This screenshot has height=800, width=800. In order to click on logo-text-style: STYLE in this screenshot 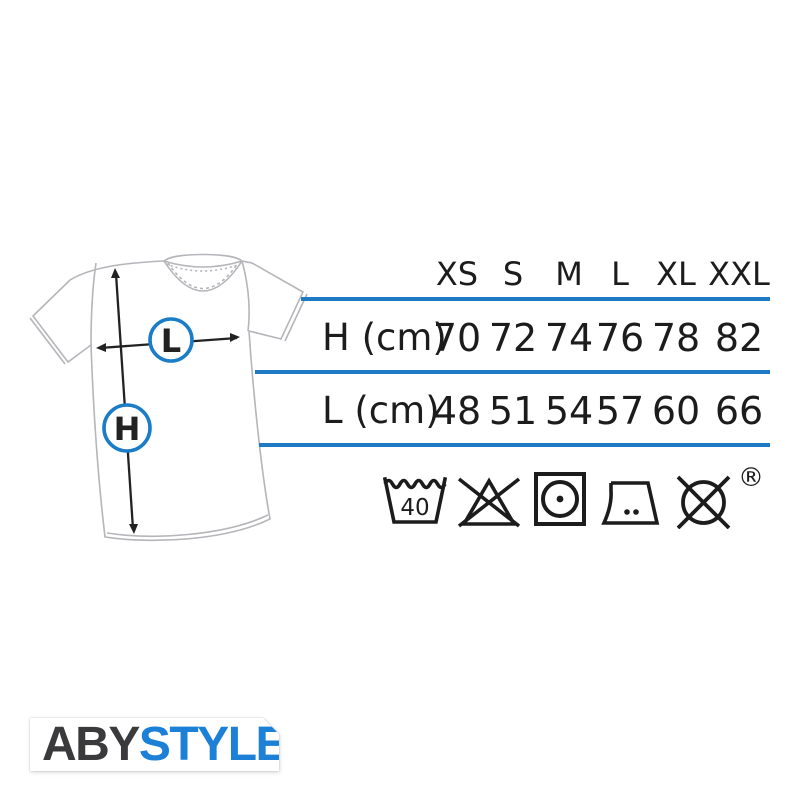, I will do `click(212, 744)`.